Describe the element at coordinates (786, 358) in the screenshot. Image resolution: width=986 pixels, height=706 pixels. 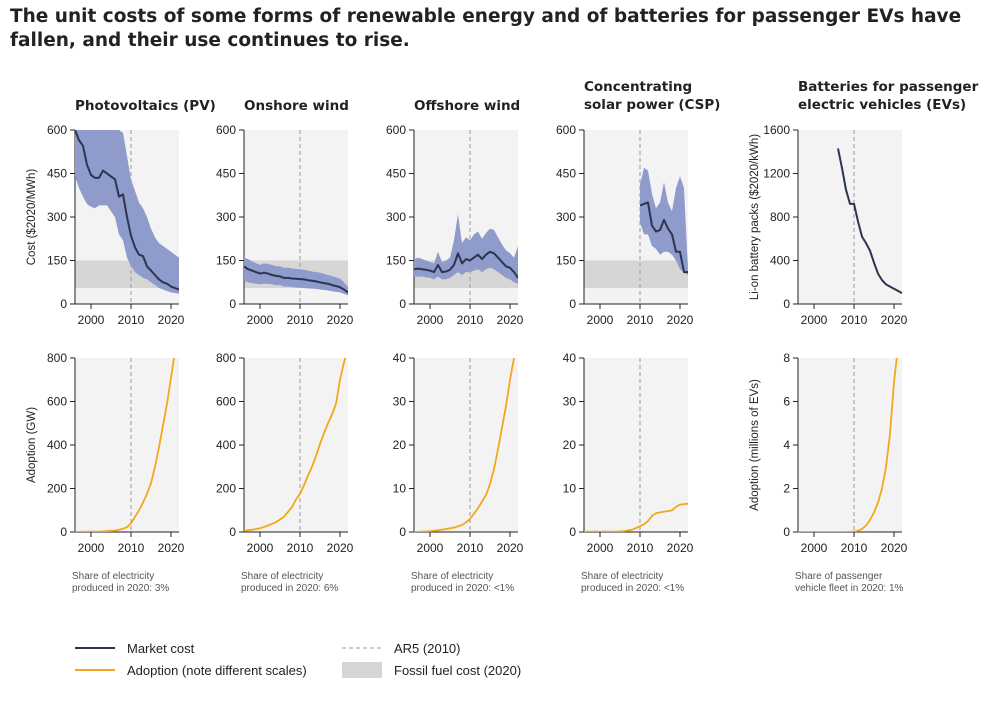
I see `y-tick-label: 8` at that location.